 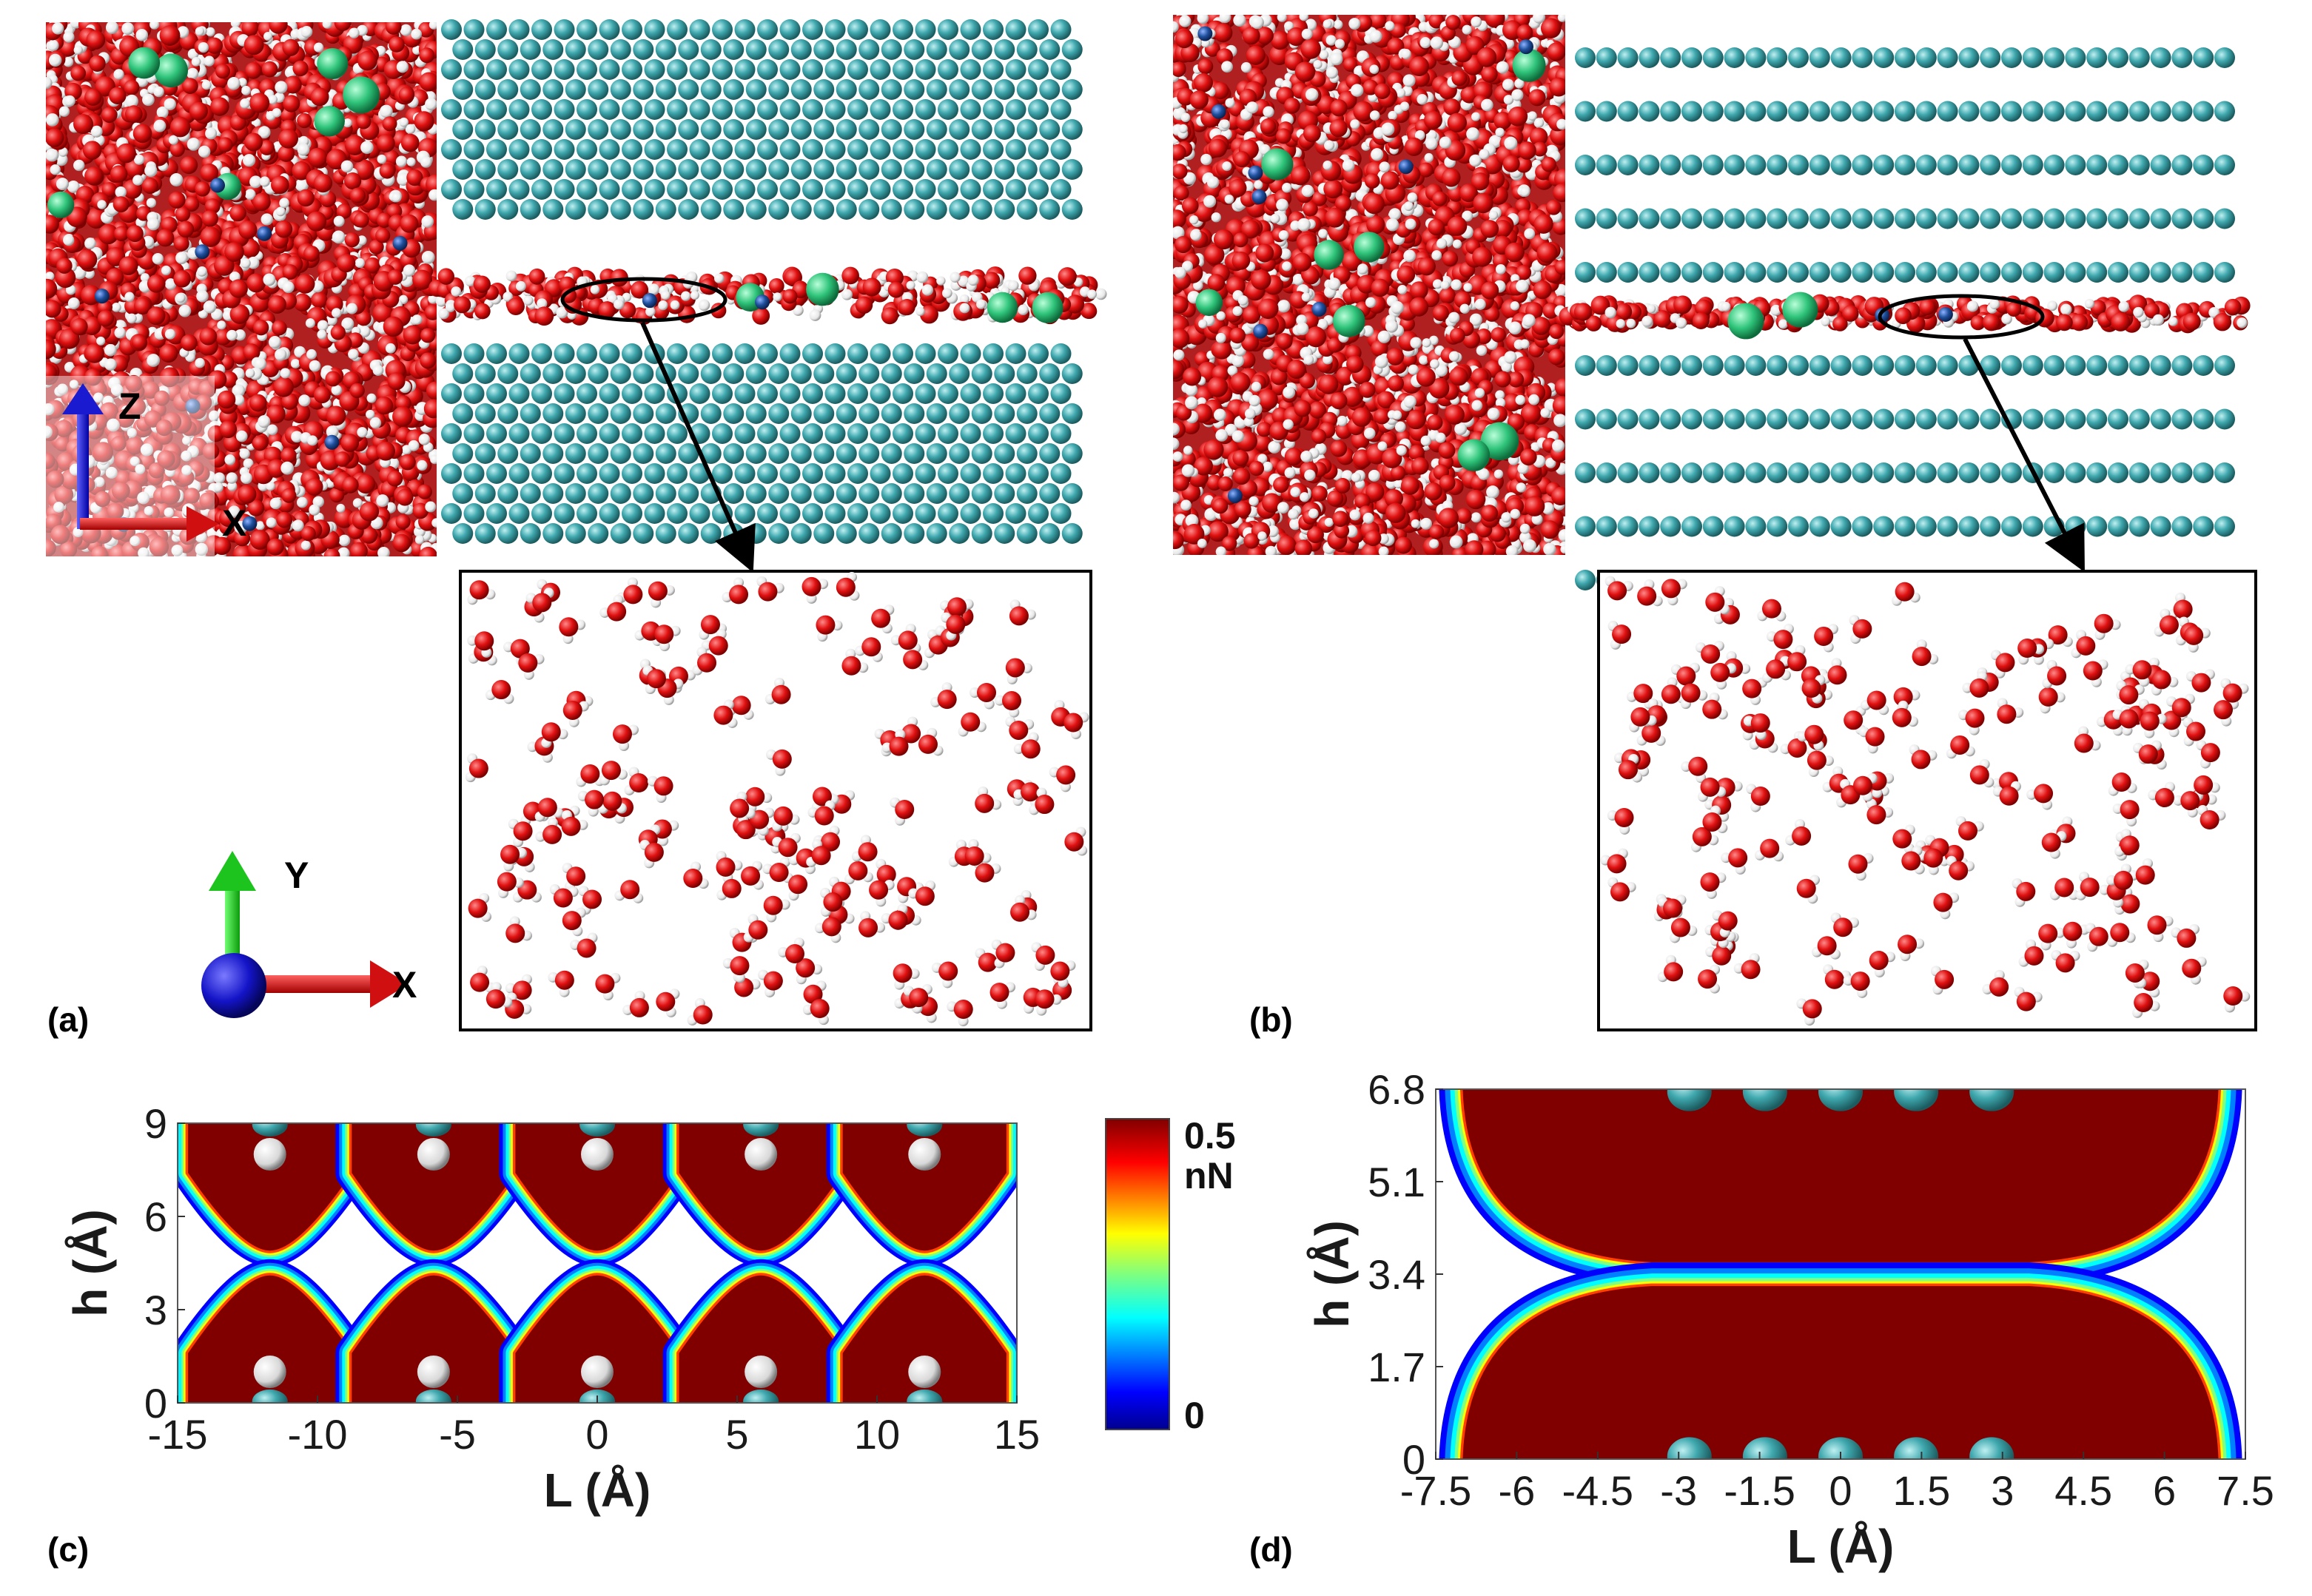 What do you see at coordinates (218, 185) in the screenshot?
I see `chloride-ion` at bounding box center [218, 185].